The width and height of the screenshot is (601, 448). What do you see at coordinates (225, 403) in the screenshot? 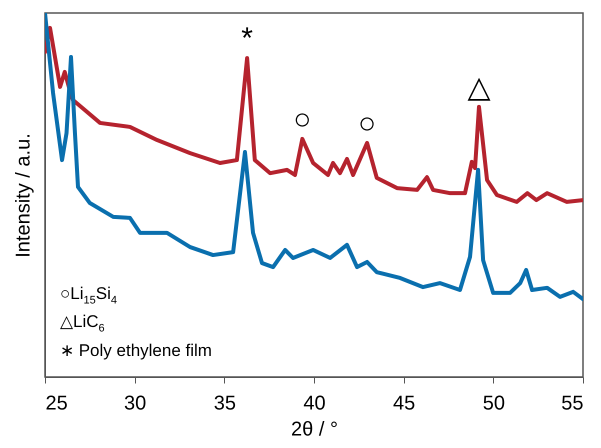
I see `x-tick-label: 35` at bounding box center [225, 403].